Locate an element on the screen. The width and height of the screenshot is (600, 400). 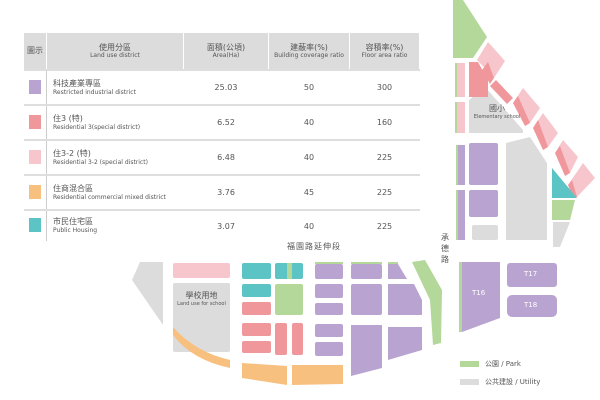
district-cell: 科技產業專區 Restricted industrial district is located at coordinates (115, 87).